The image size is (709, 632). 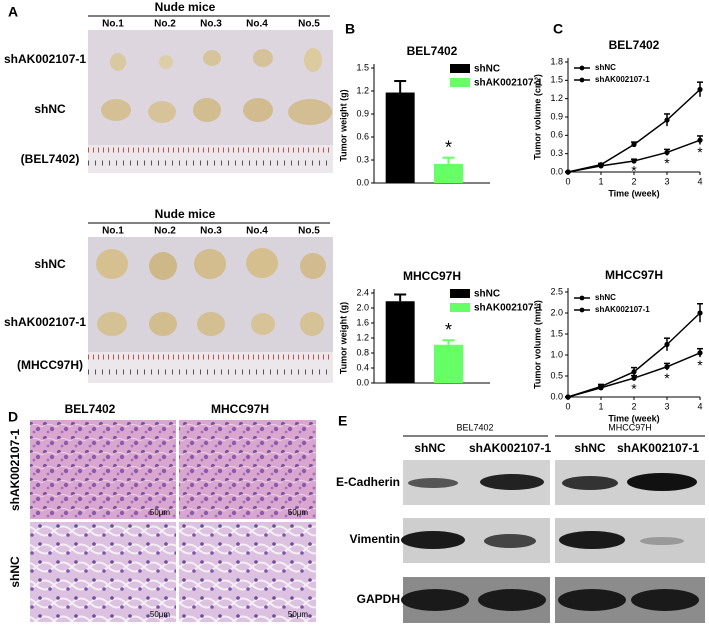 I want to click on lane-label: shNC, so click(x=590, y=448).